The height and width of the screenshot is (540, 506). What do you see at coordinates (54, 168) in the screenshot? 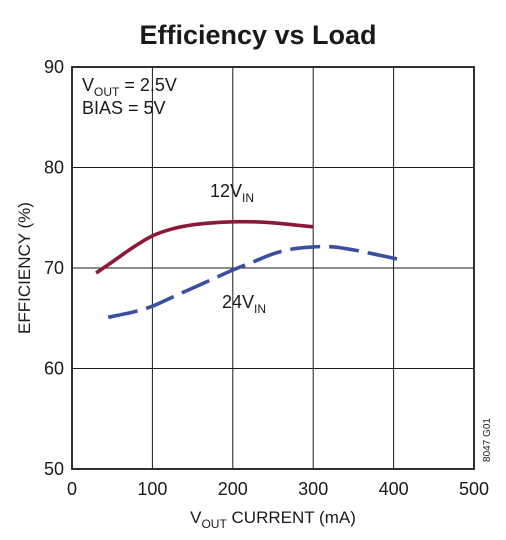
I see `y-tick-label: 80` at bounding box center [54, 168].